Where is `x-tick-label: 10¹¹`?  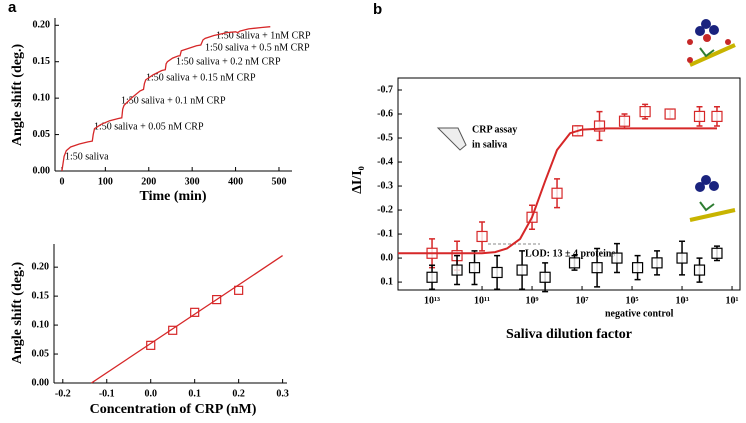 x-tick-label: 10¹¹ is located at coordinates (482, 300).